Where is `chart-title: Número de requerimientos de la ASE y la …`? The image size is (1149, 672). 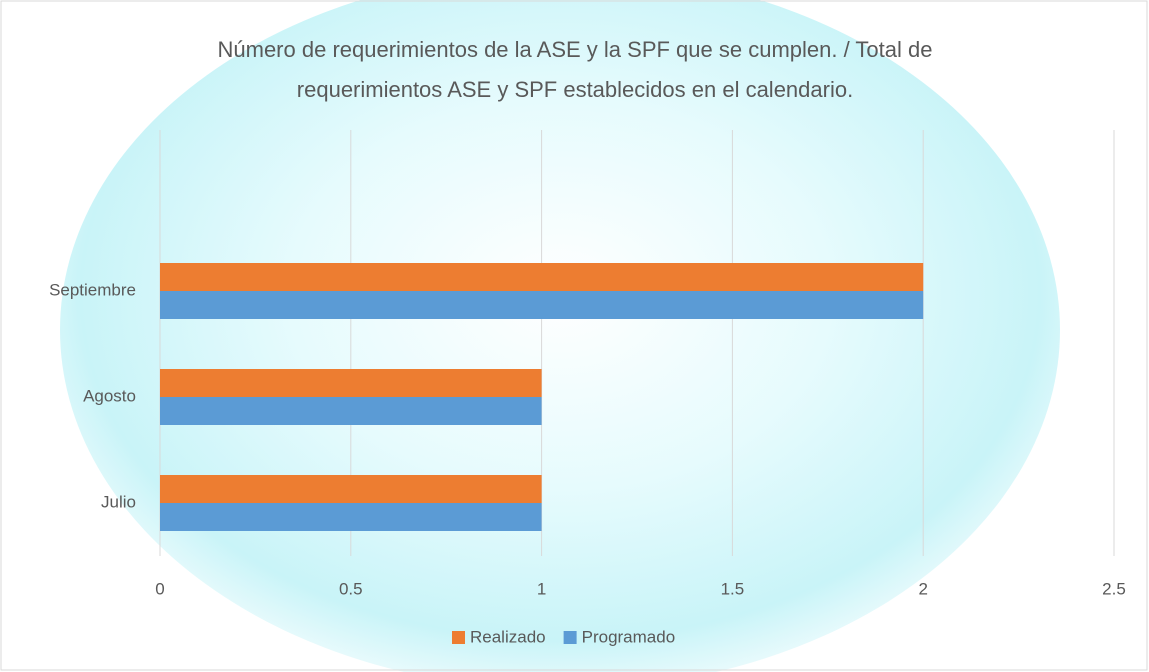 chart-title: Número de requerimientos de la ASE y la … is located at coordinates (575, 69).